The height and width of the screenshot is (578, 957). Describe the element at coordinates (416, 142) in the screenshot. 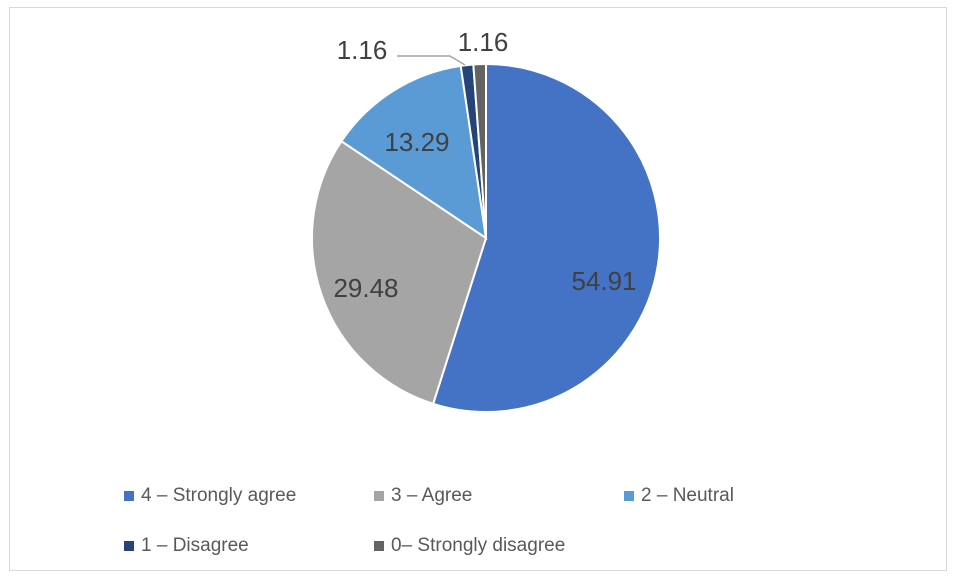

I see `label-neutral: 13.29` at that location.